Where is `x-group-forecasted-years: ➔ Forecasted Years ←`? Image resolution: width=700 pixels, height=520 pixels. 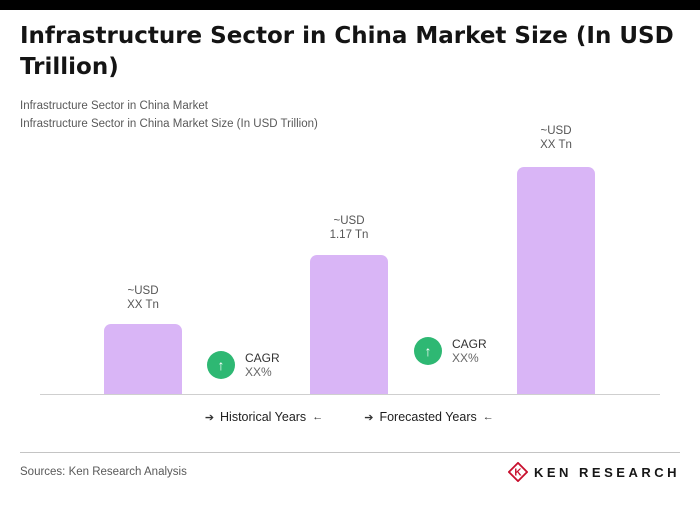 x-group-forecasted-years: ➔ Forecasted Years ← is located at coordinates (429, 417).